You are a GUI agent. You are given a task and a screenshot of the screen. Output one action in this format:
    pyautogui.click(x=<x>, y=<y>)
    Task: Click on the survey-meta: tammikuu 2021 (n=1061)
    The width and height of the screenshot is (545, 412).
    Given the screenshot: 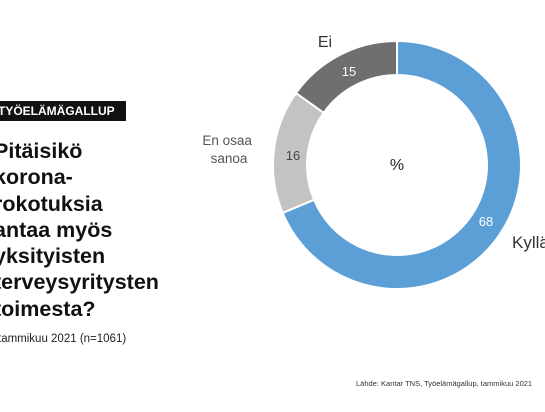 What is the action you would take?
    pyautogui.click(x=63, y=339)
    